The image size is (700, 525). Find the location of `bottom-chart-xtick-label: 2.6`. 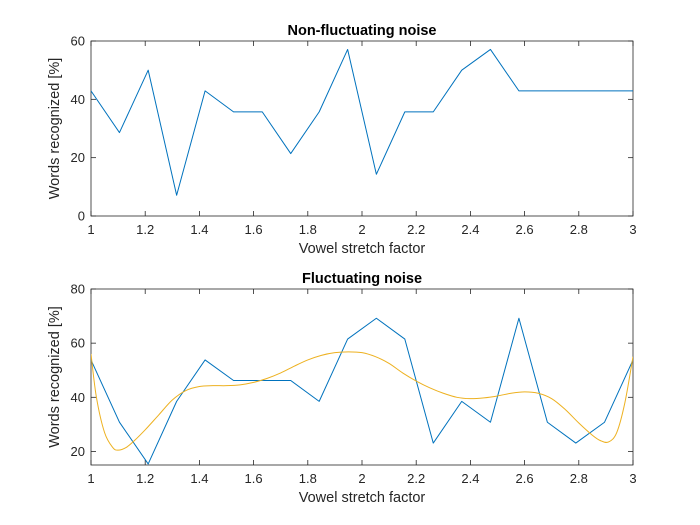

bottom-chart-xtick-label: 2.6 is located at coordinates (525, 478).